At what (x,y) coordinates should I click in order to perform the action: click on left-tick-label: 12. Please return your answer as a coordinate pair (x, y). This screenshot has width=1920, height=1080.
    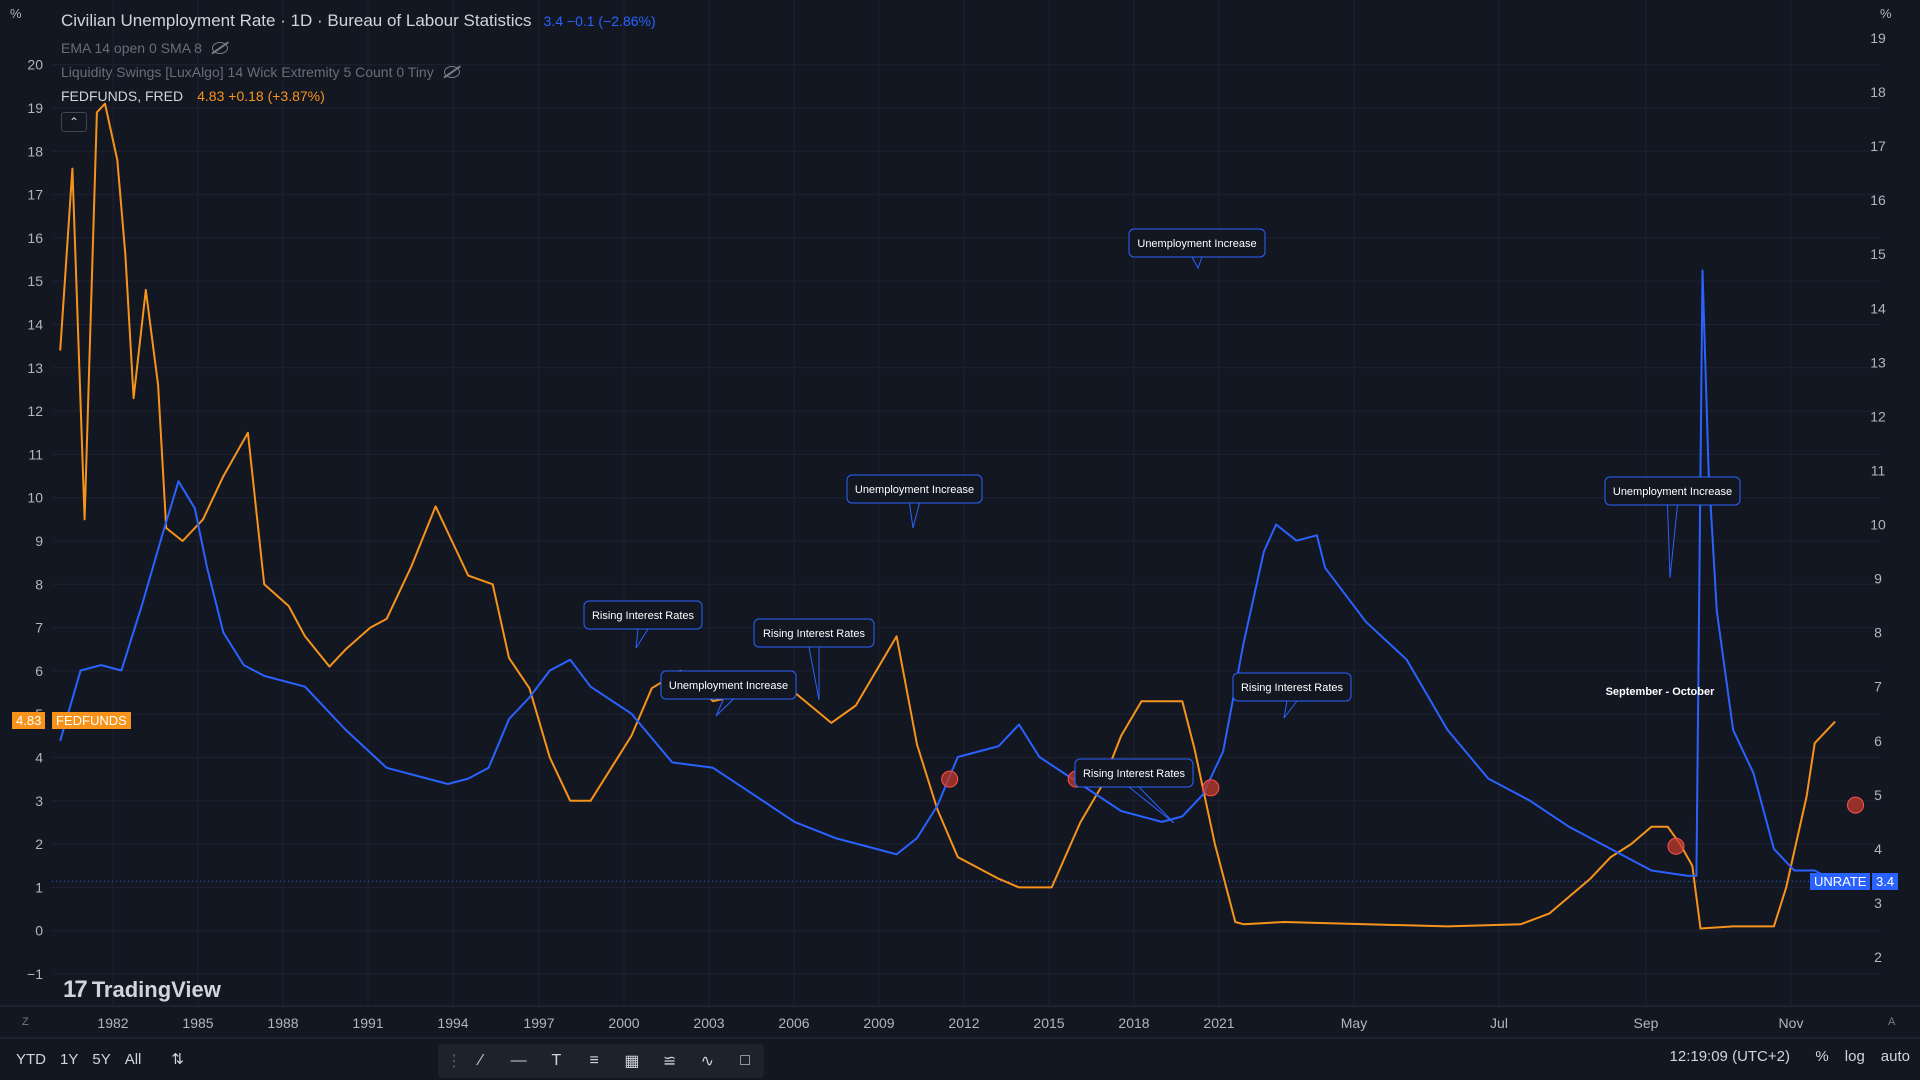
    Looking at the image, I should click on (35, 411).